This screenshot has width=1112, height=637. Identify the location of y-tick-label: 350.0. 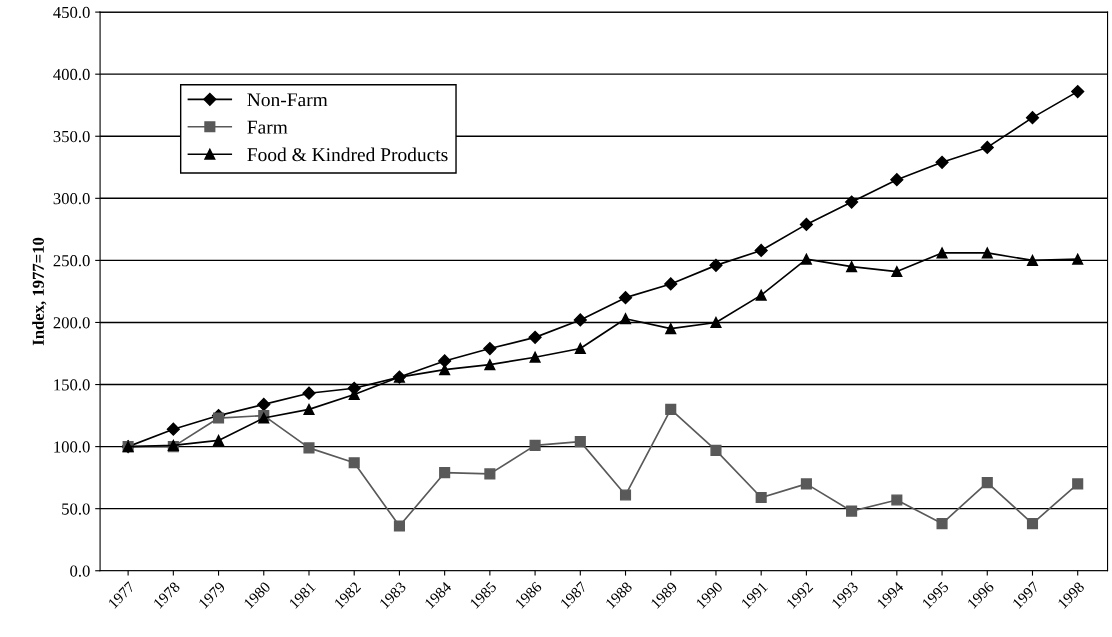
(71, 136).